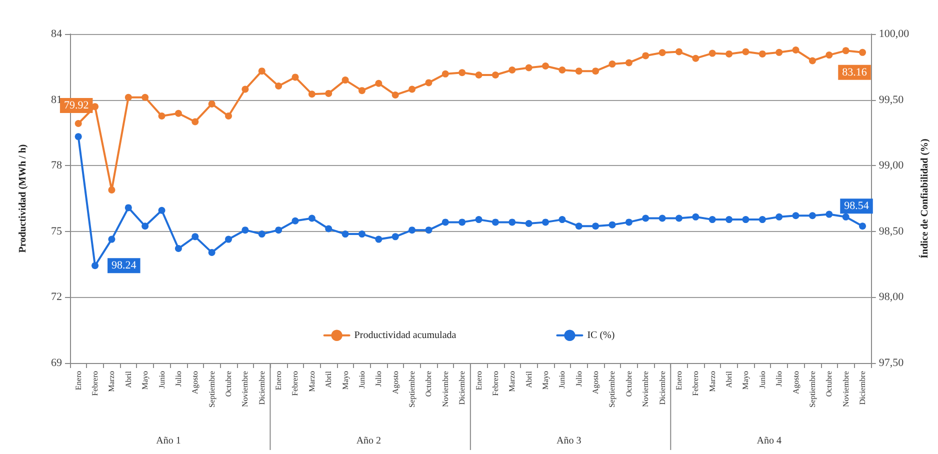 This screenshot has height=454, width=938. Describe the element at coordinates (56, 100) in the screenshot. I see `y-tick-label: 81` at that location.